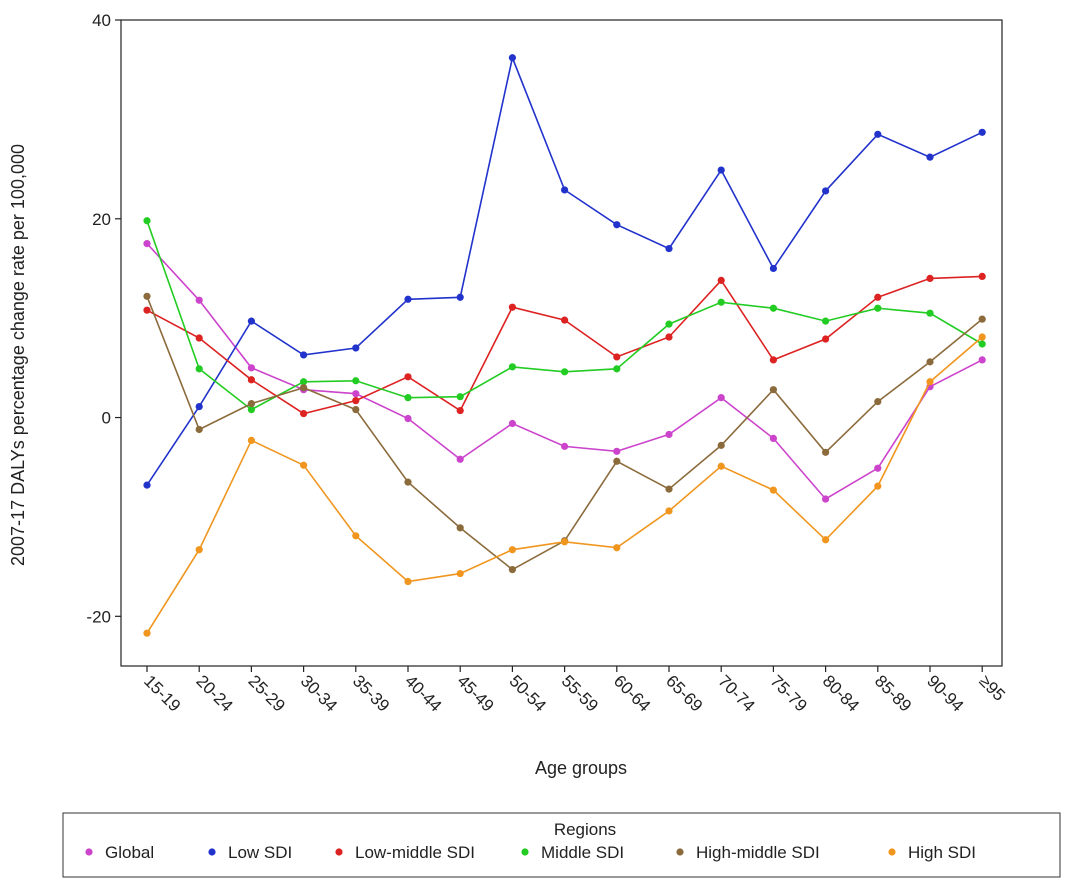 The image size is (1074, 882). Describe the element at coordinates (423, 693) in the screenshot. I see `x-tick-label: 40-44` at that location.